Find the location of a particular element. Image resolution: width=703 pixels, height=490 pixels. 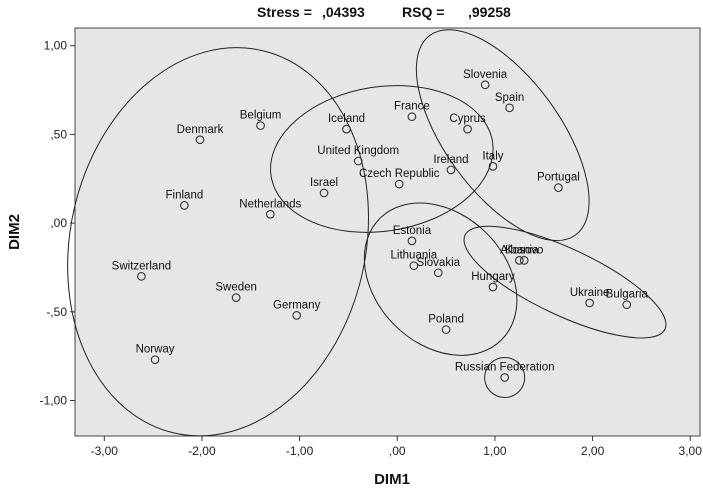

point-label: Finland is located at coordinates (185, 195).